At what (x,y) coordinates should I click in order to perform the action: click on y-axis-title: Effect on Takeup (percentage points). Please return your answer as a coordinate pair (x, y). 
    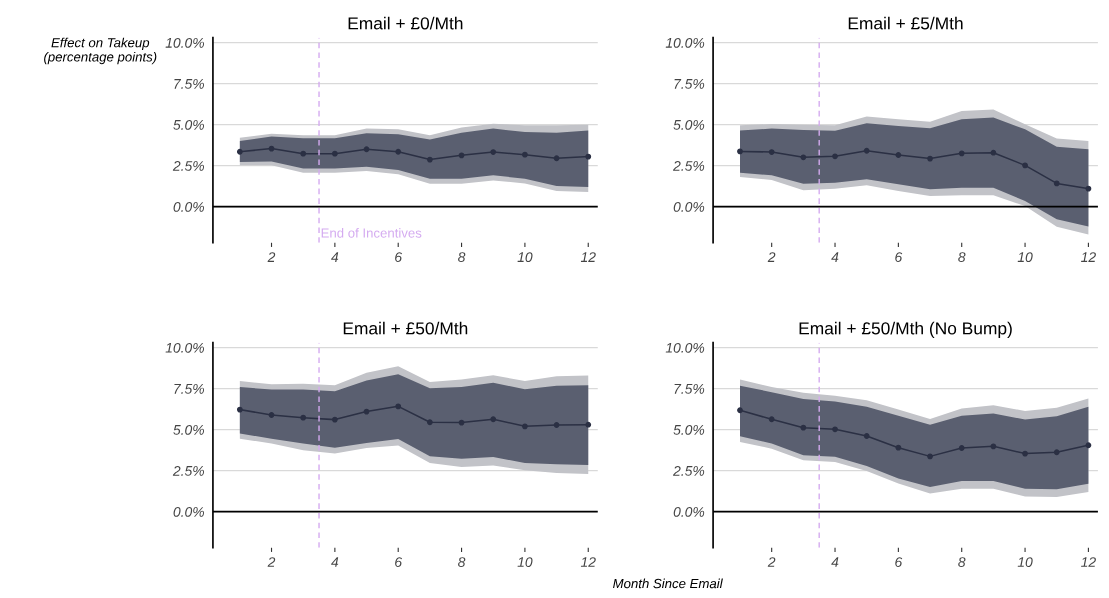
    Looking at the image, I should click on (100, 51).